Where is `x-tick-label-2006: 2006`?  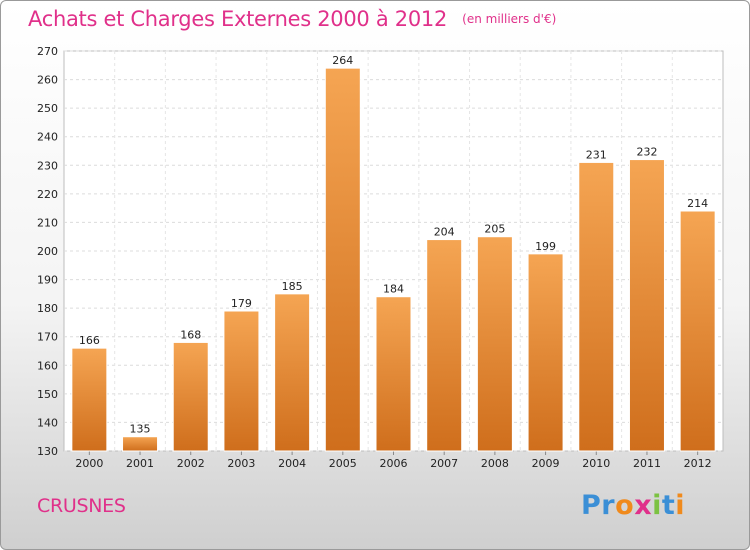
x-tick-label-2006: 2006 is located at coordinates (394, 463).